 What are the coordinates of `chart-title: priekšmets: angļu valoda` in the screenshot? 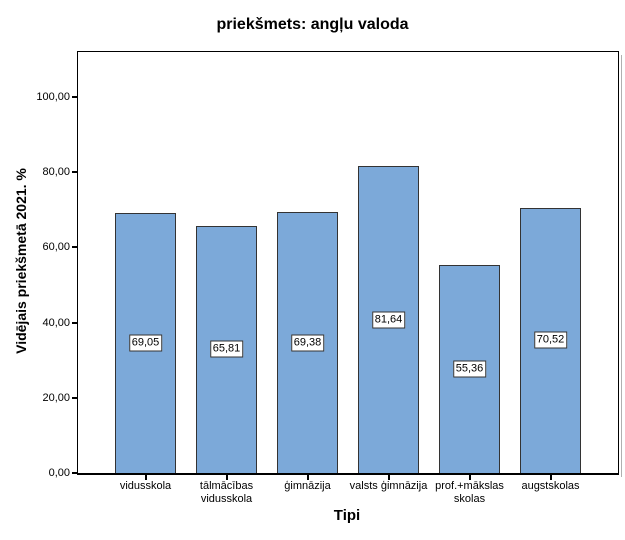 It's located at (312, 24).